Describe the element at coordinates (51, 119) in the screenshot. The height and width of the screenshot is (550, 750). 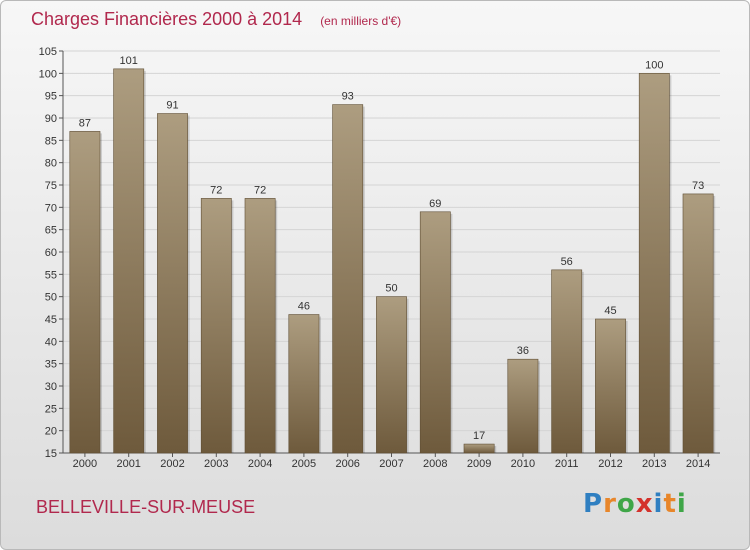
I see `y-tick-label: 90` at that location.